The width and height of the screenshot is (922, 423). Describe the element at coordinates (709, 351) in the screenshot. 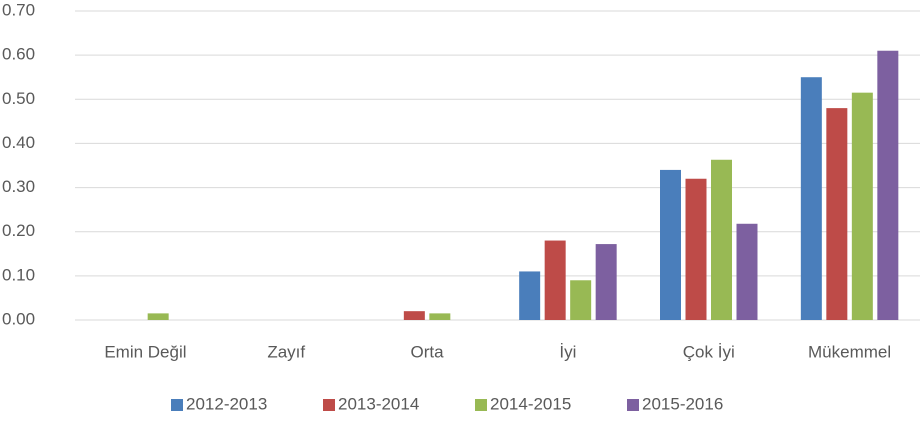

I see `x-tick-label: Çok İyi` at that location.